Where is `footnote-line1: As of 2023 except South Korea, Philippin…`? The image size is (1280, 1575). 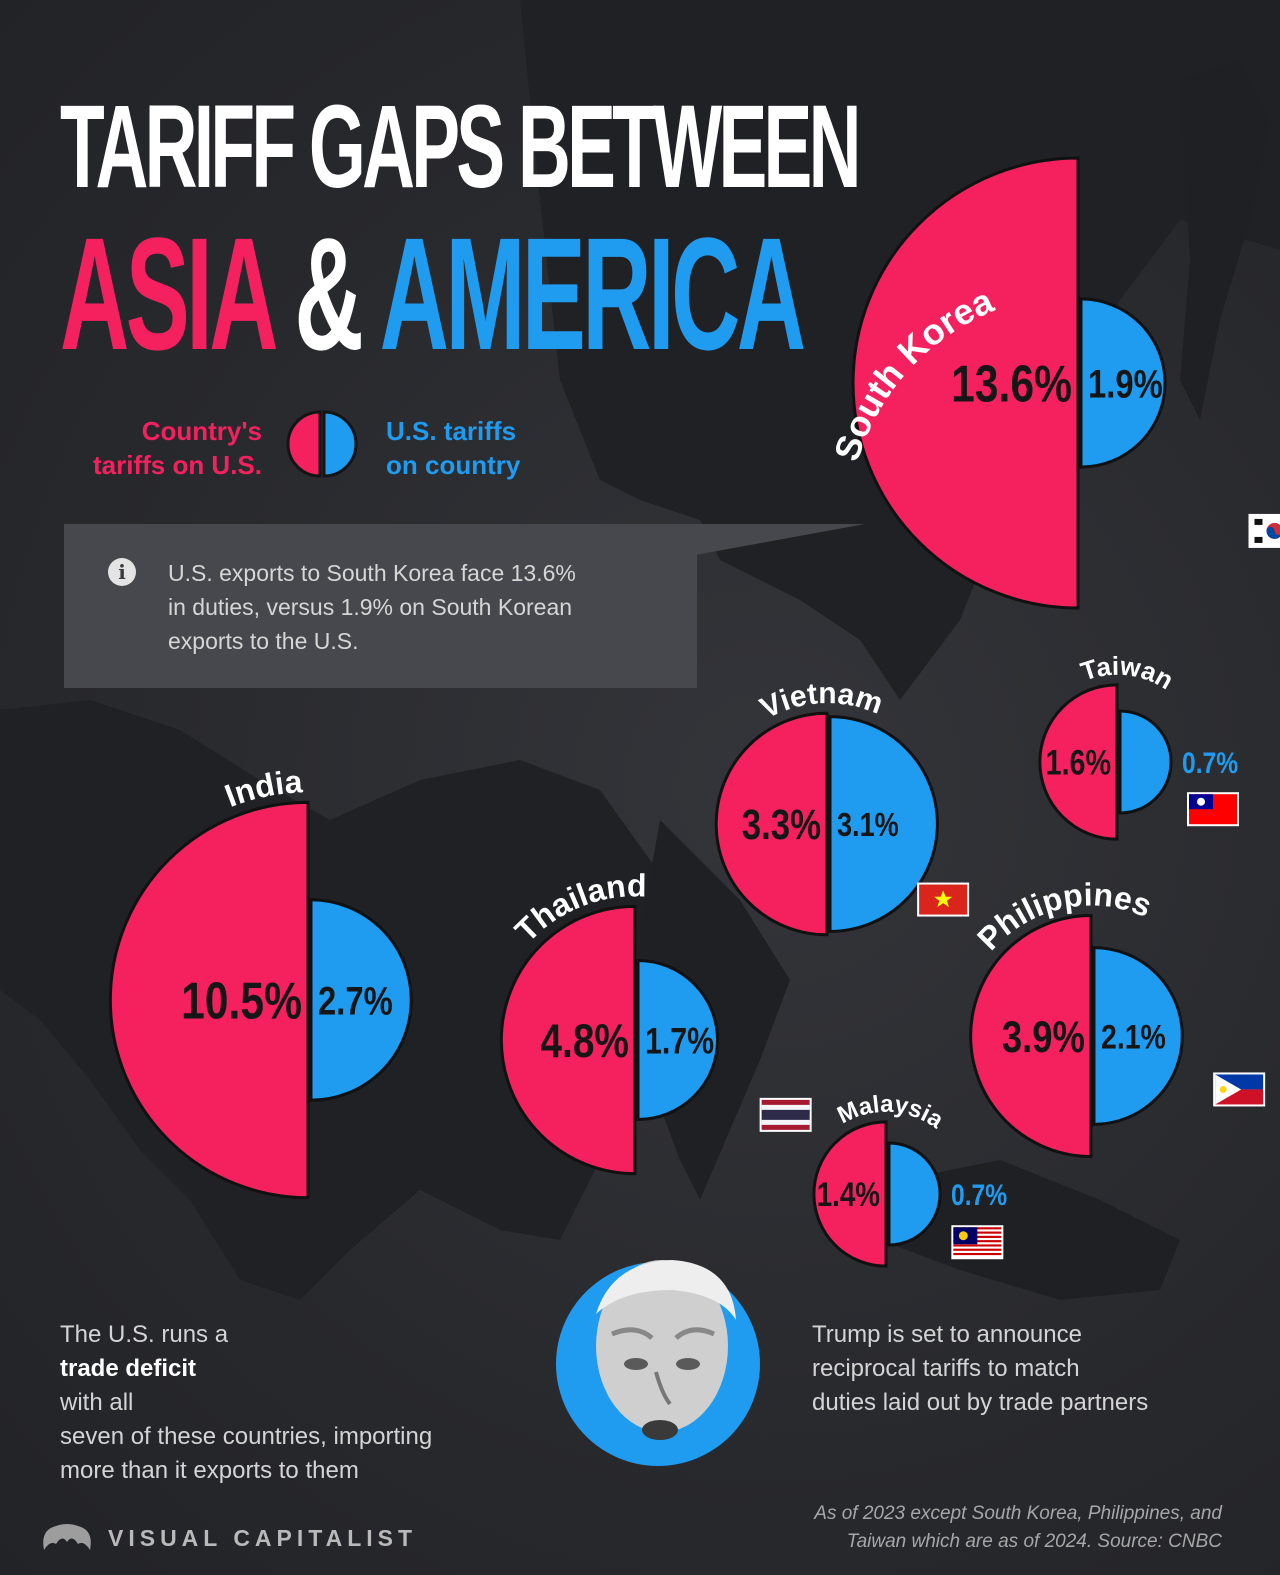
footnote-line1: As of 2023 except South Korea, Philippin… is located at coordinates (1018, 1513).